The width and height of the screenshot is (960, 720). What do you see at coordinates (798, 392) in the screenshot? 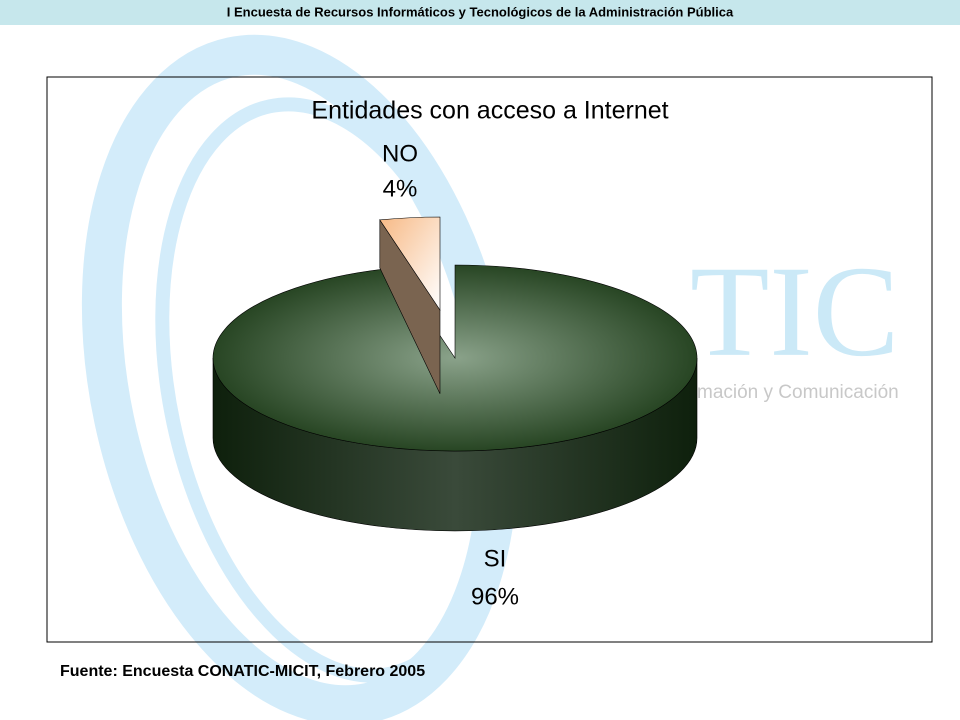
I see `watermark-tagline: mación y Comunicación` at bounding box center [798, 392].